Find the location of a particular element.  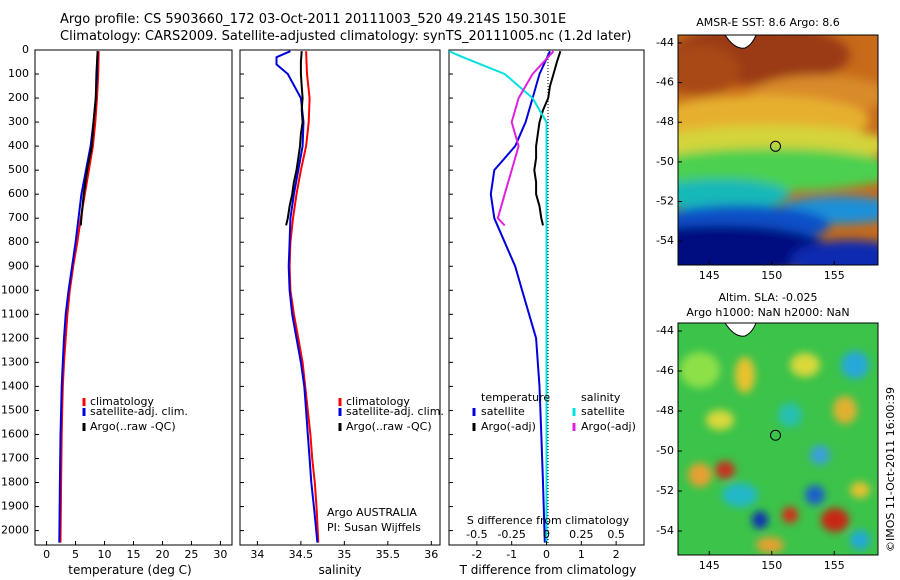

x-tick-label: 15 is located at coordinates (134, 554).